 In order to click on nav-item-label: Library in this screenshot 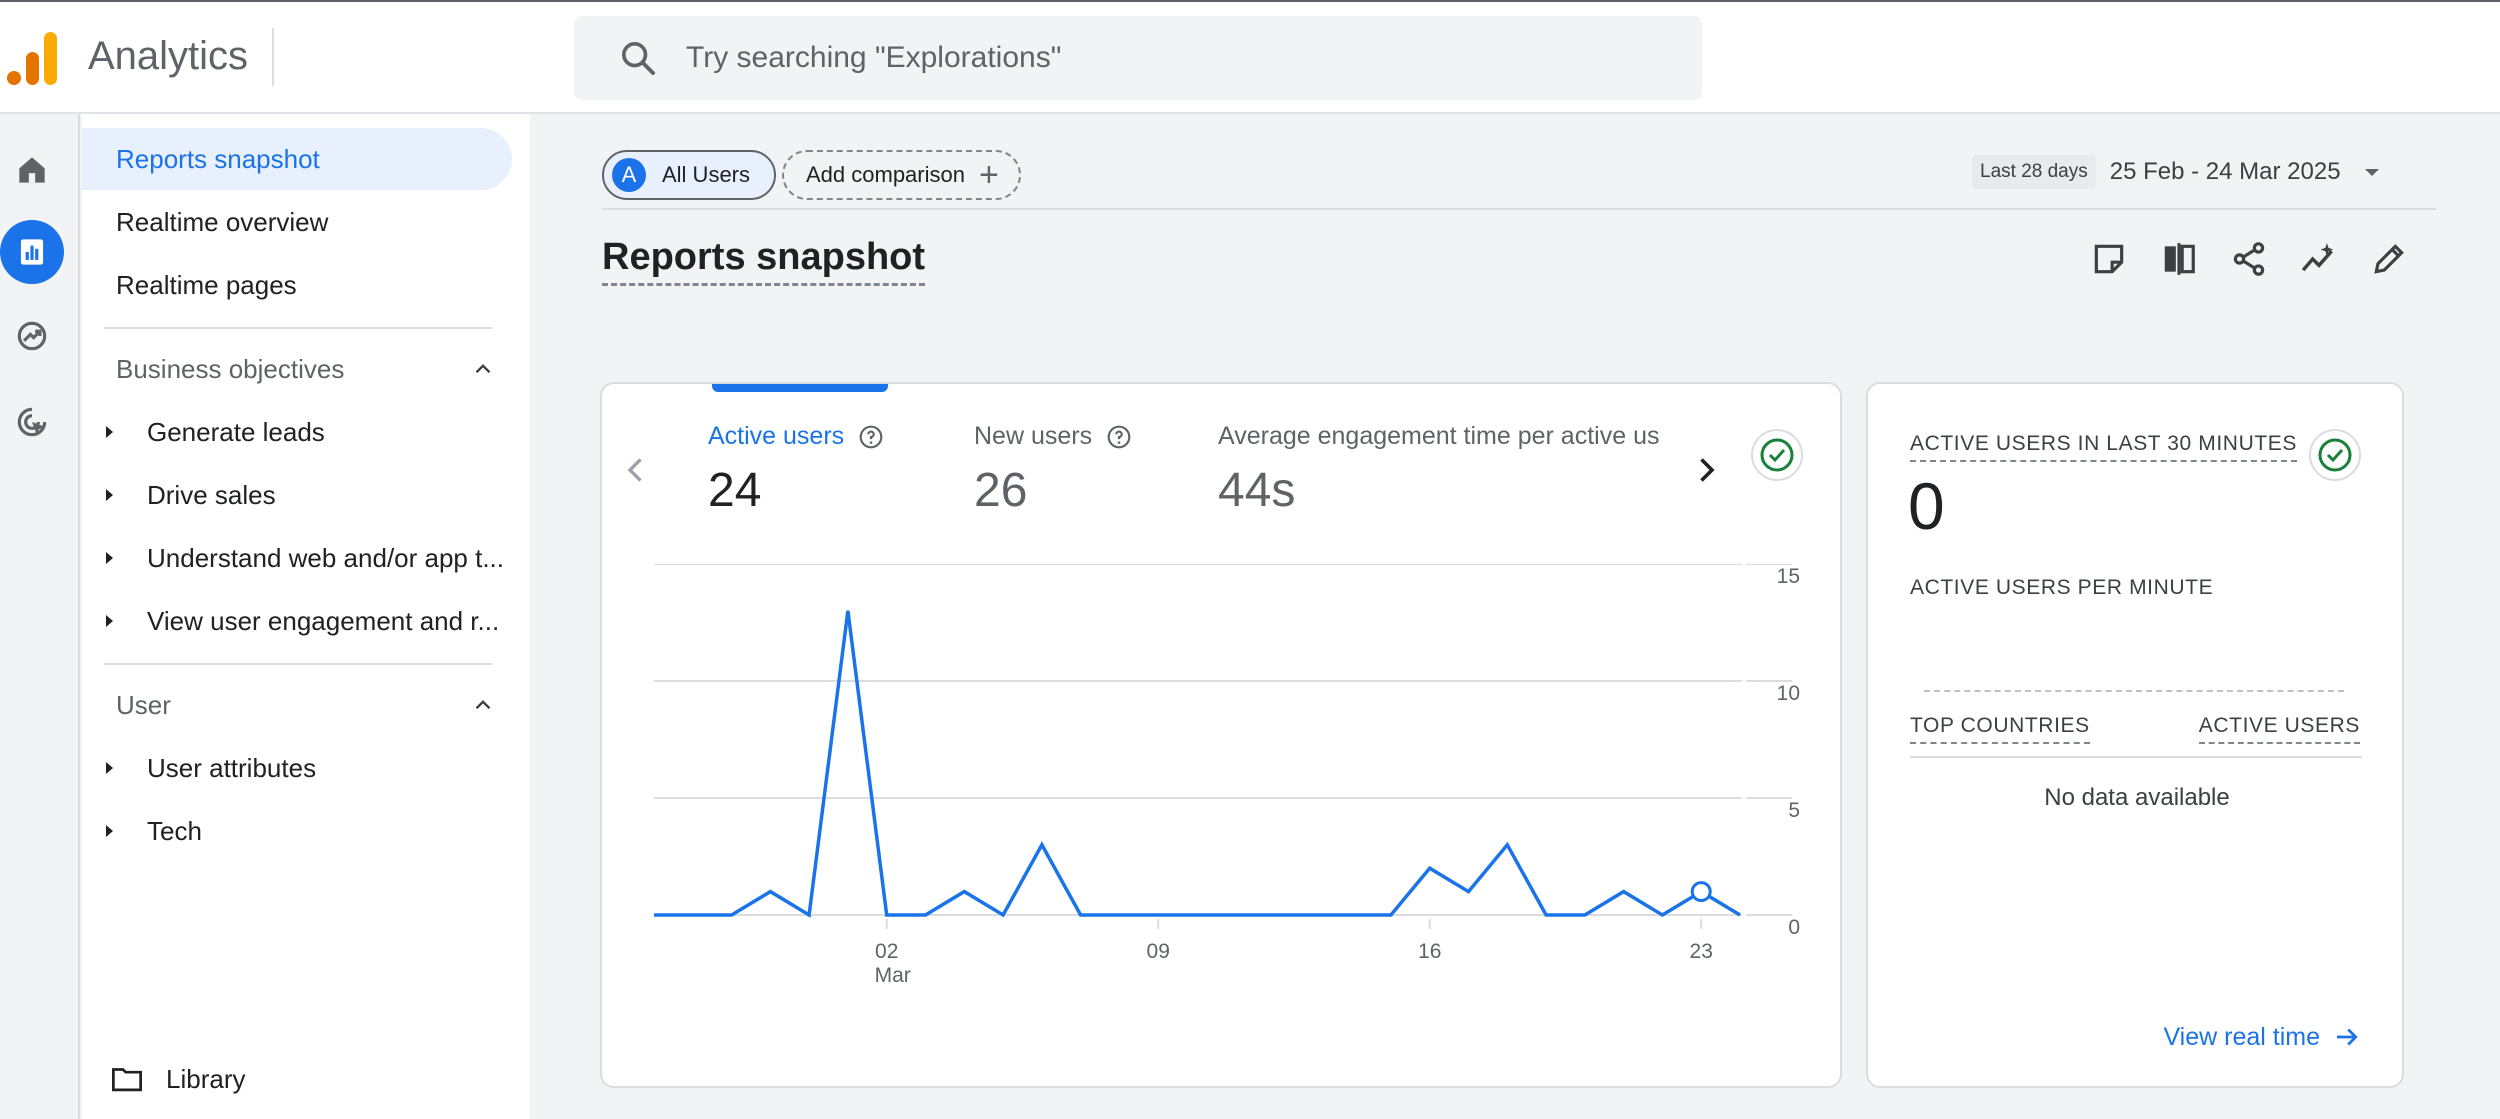, I will do `click(206, 1078)`.